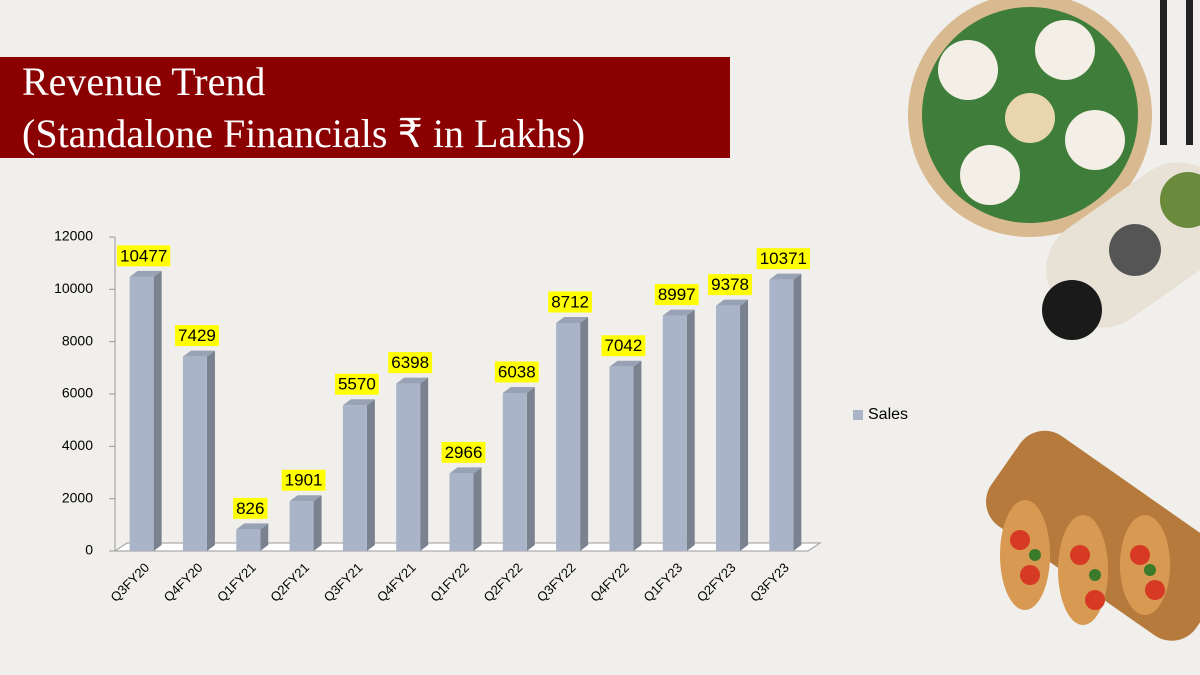 The height and width of the screenshot is (675, 1200). Describe the element at coordinates (77, 393) in the screenshot. I see `y-tick-label: 6000` at that location.